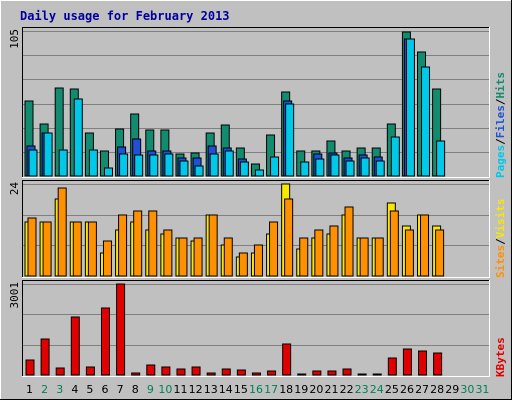 The height and width of the screenshot is (400, 512). What do you see at coordinates (14, 39) in the screenshot?
I see `max-value-label: 105` at bounding box center [14, 39].